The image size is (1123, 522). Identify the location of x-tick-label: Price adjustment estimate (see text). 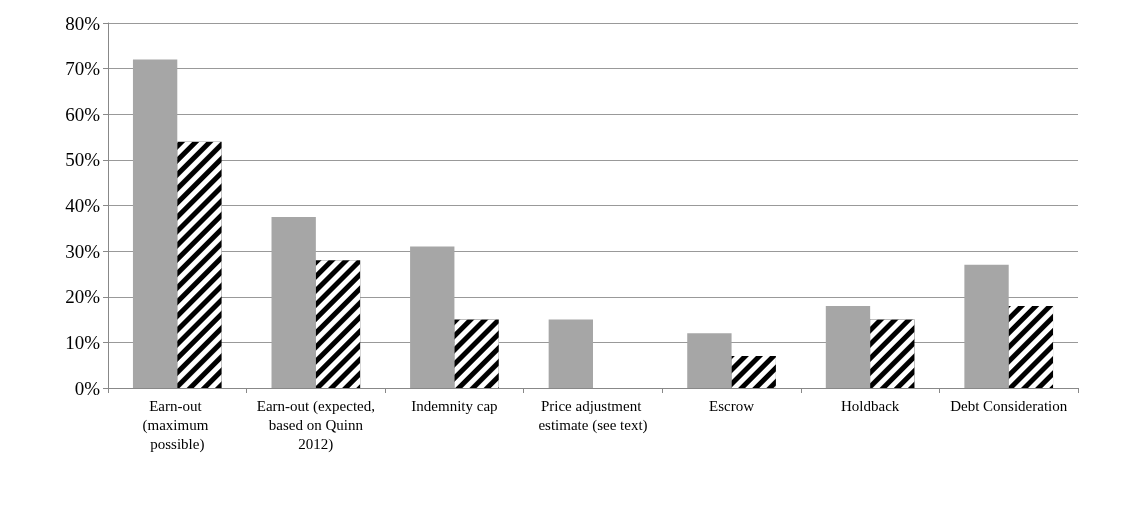
(593, 415).